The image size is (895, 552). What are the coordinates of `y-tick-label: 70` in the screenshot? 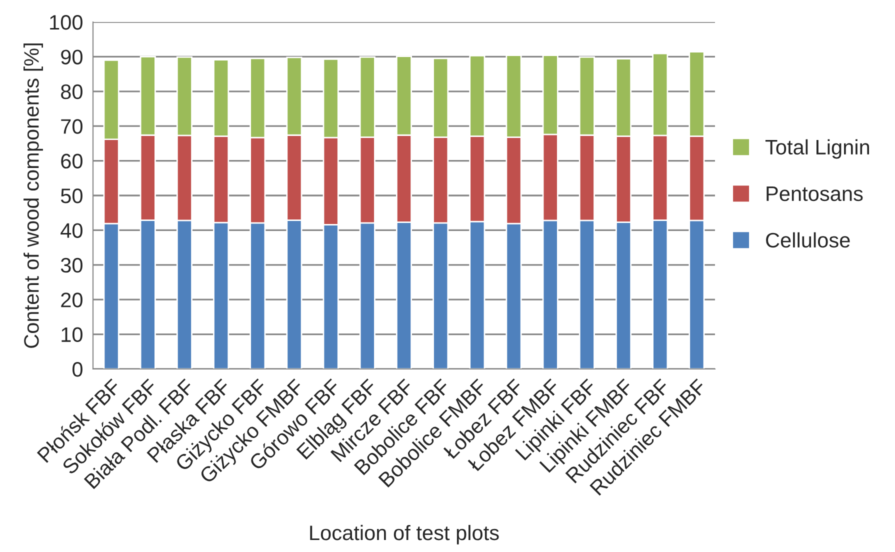 It's located at (71, 126).